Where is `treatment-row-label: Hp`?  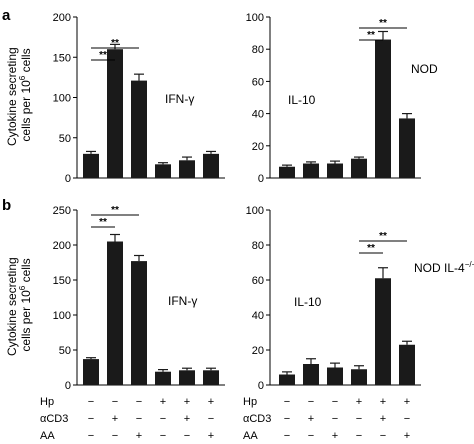
treatment-row-label: Hp is located at coordinates (250, 402).